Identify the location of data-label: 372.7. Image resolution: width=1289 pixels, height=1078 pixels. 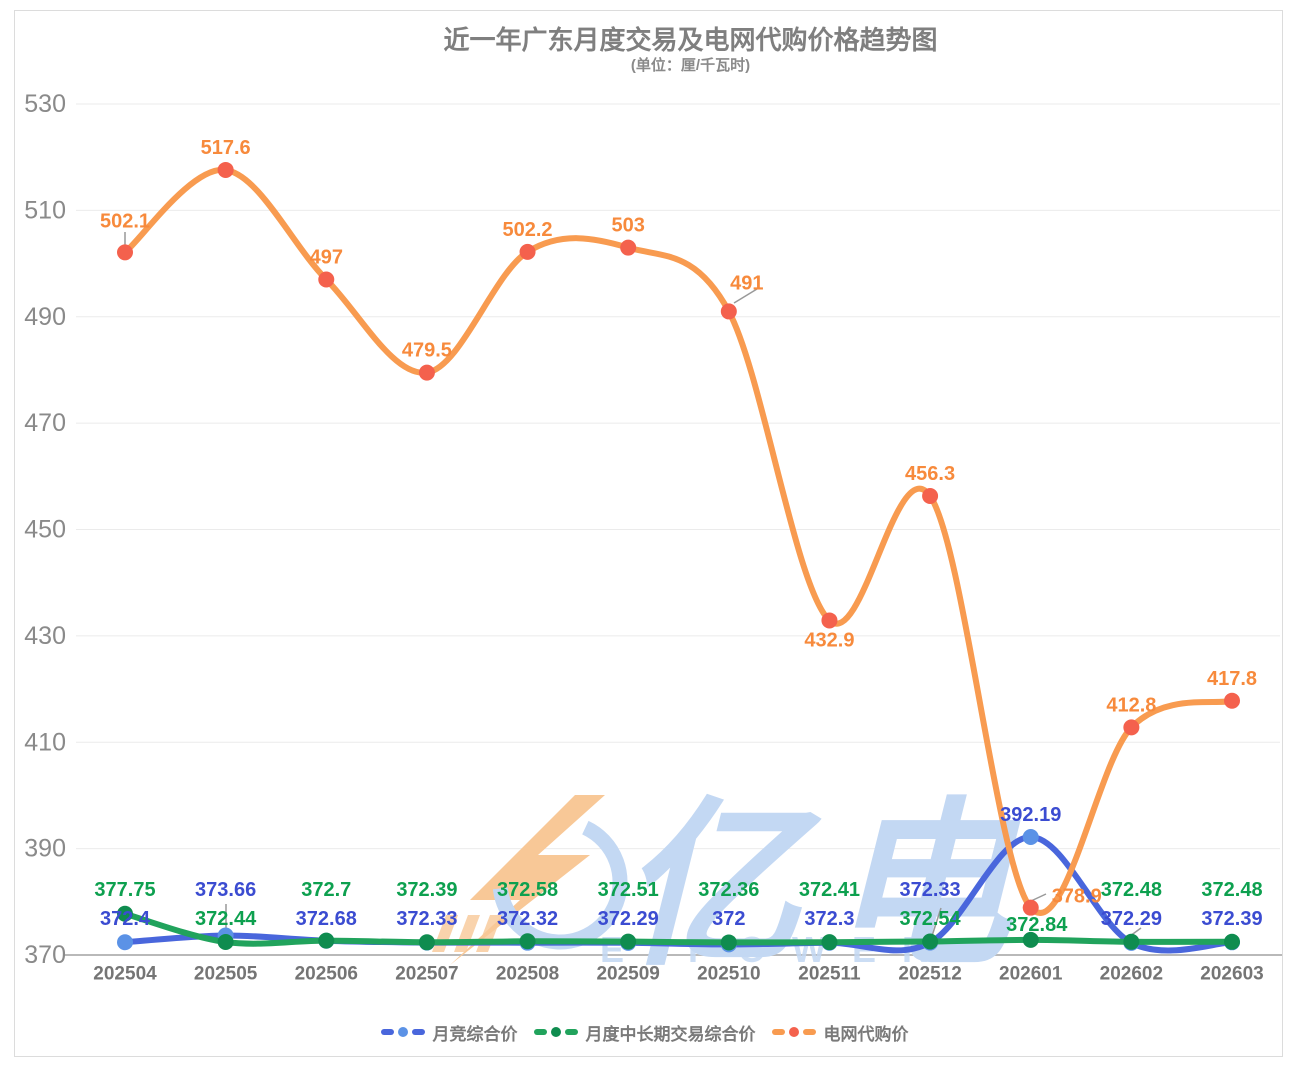
(326, 890).